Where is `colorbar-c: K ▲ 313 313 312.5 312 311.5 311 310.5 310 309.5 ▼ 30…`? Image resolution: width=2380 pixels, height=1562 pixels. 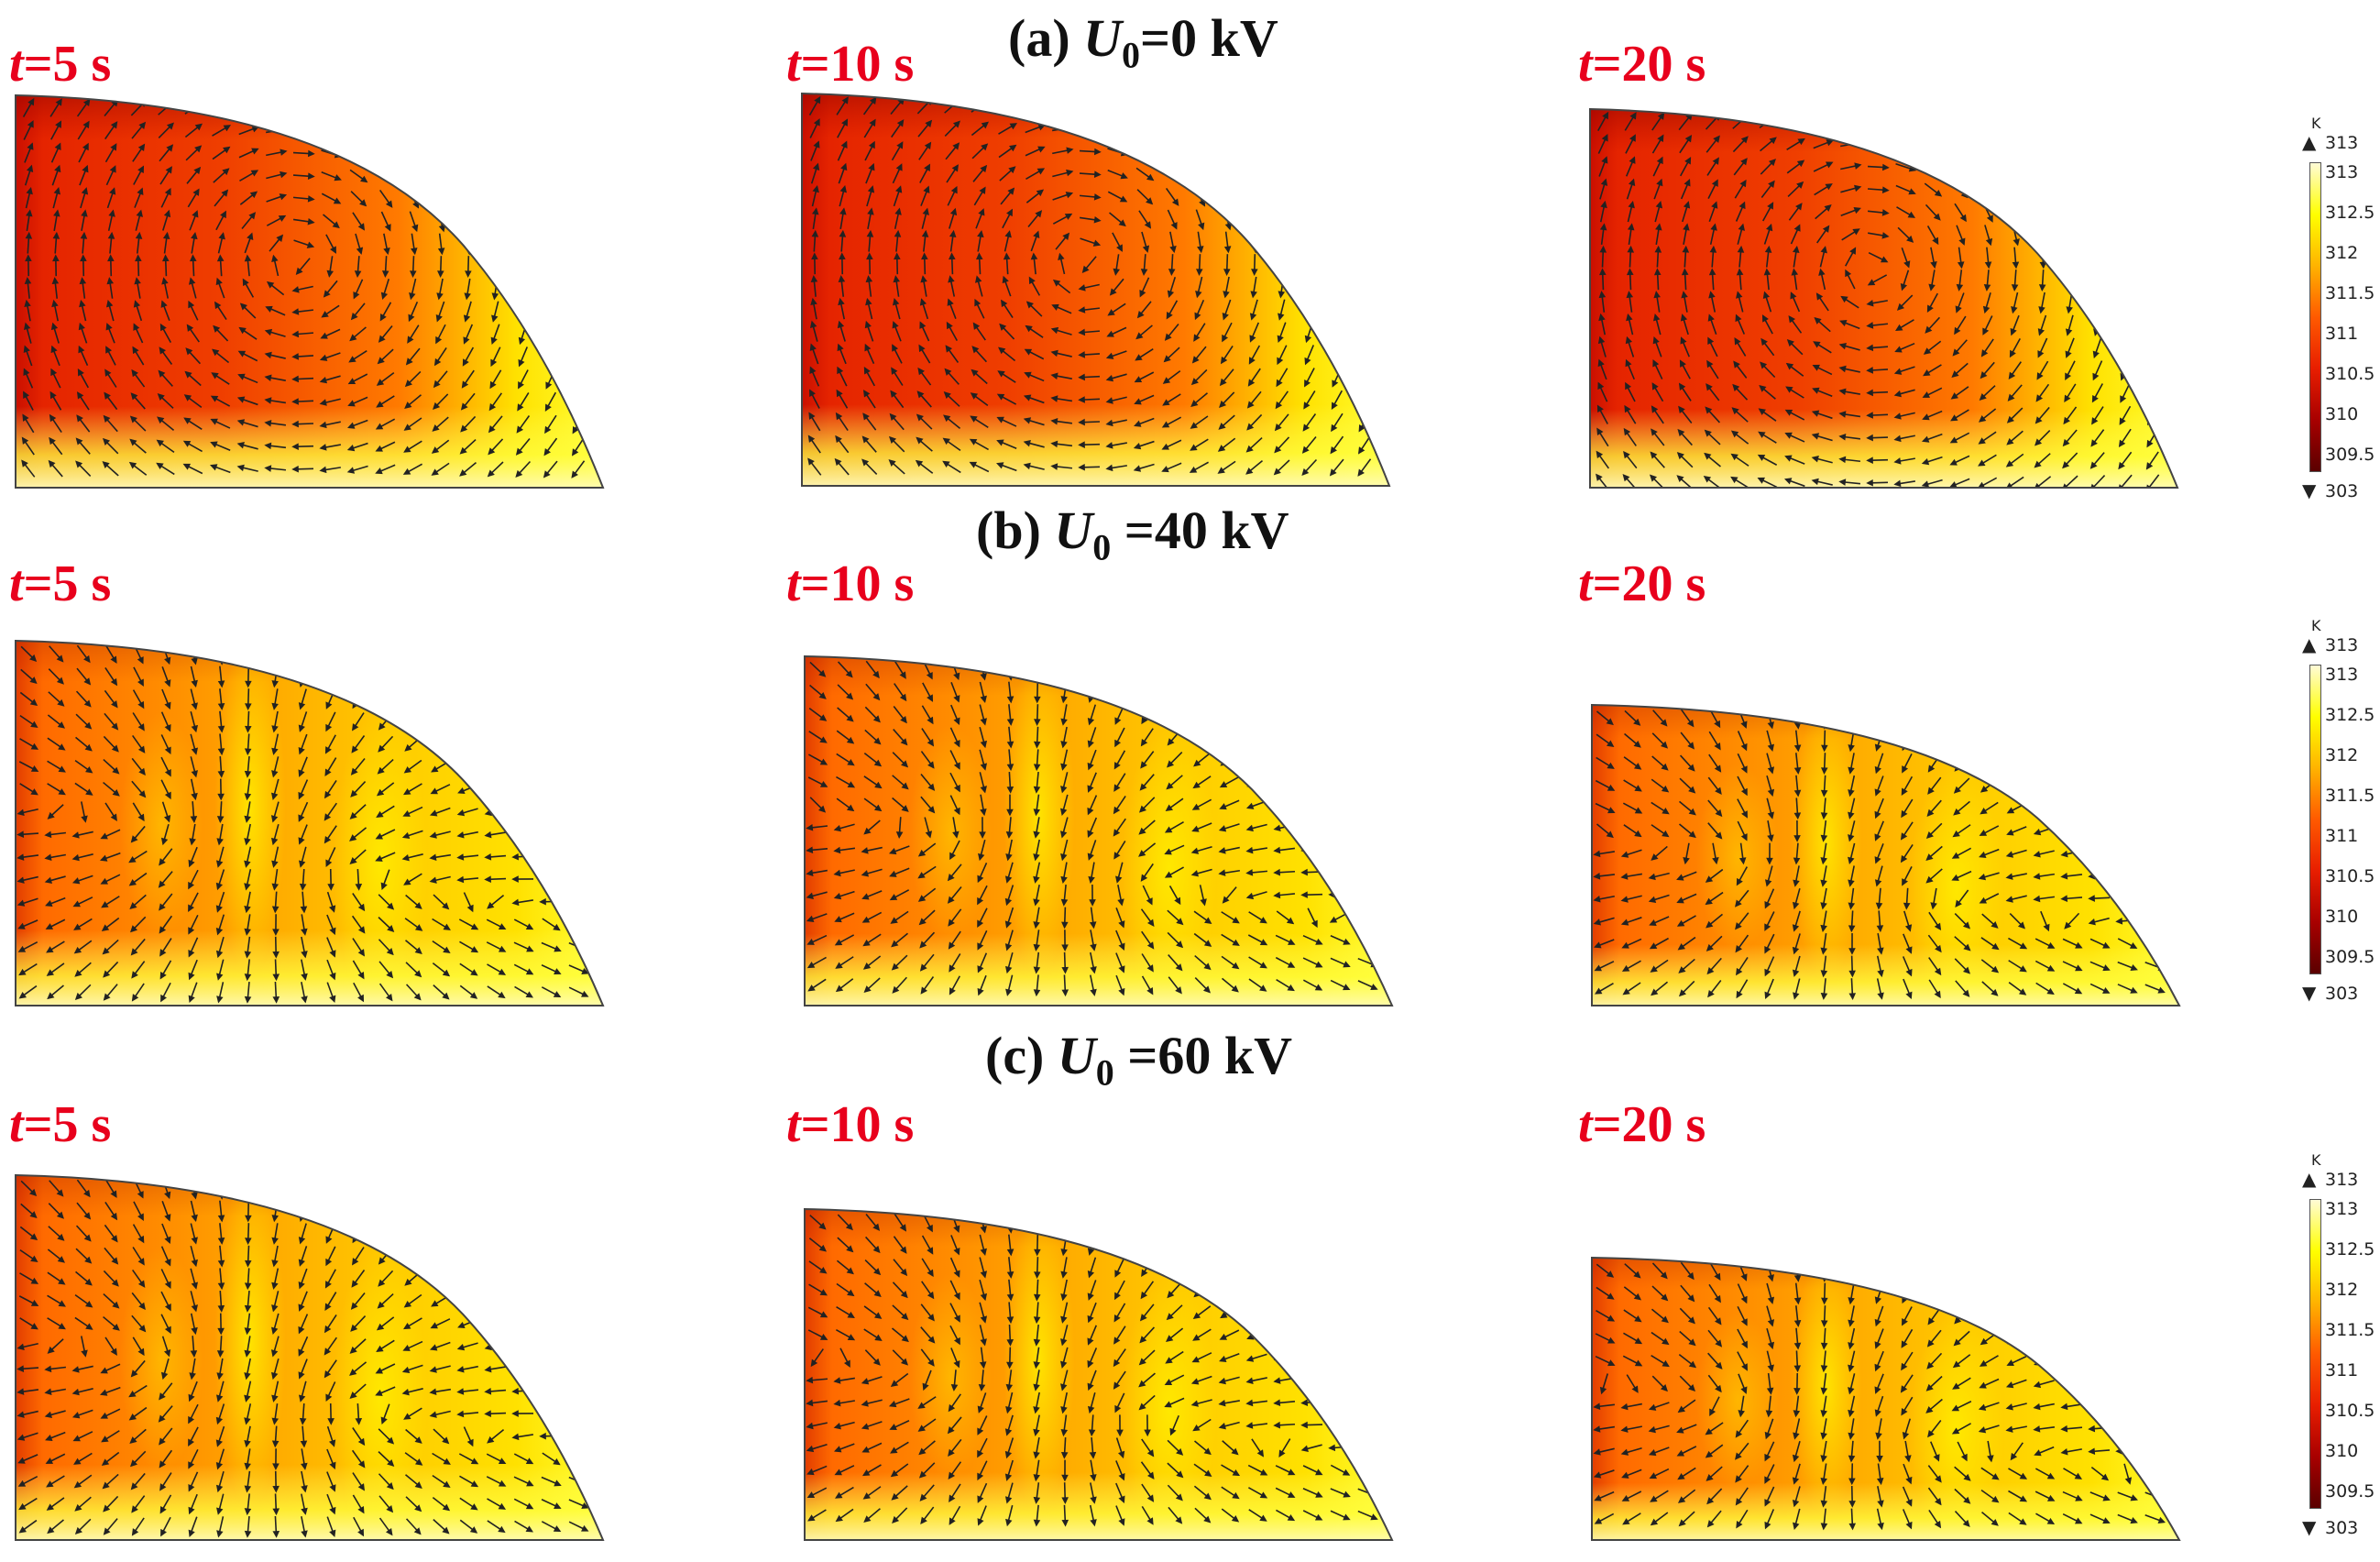 colorbar-c: K ▲ 313 313 312.5 312 311.5 311 310.5 310 309.5 ▼ 30… is located at coordinates (2341, 1348).